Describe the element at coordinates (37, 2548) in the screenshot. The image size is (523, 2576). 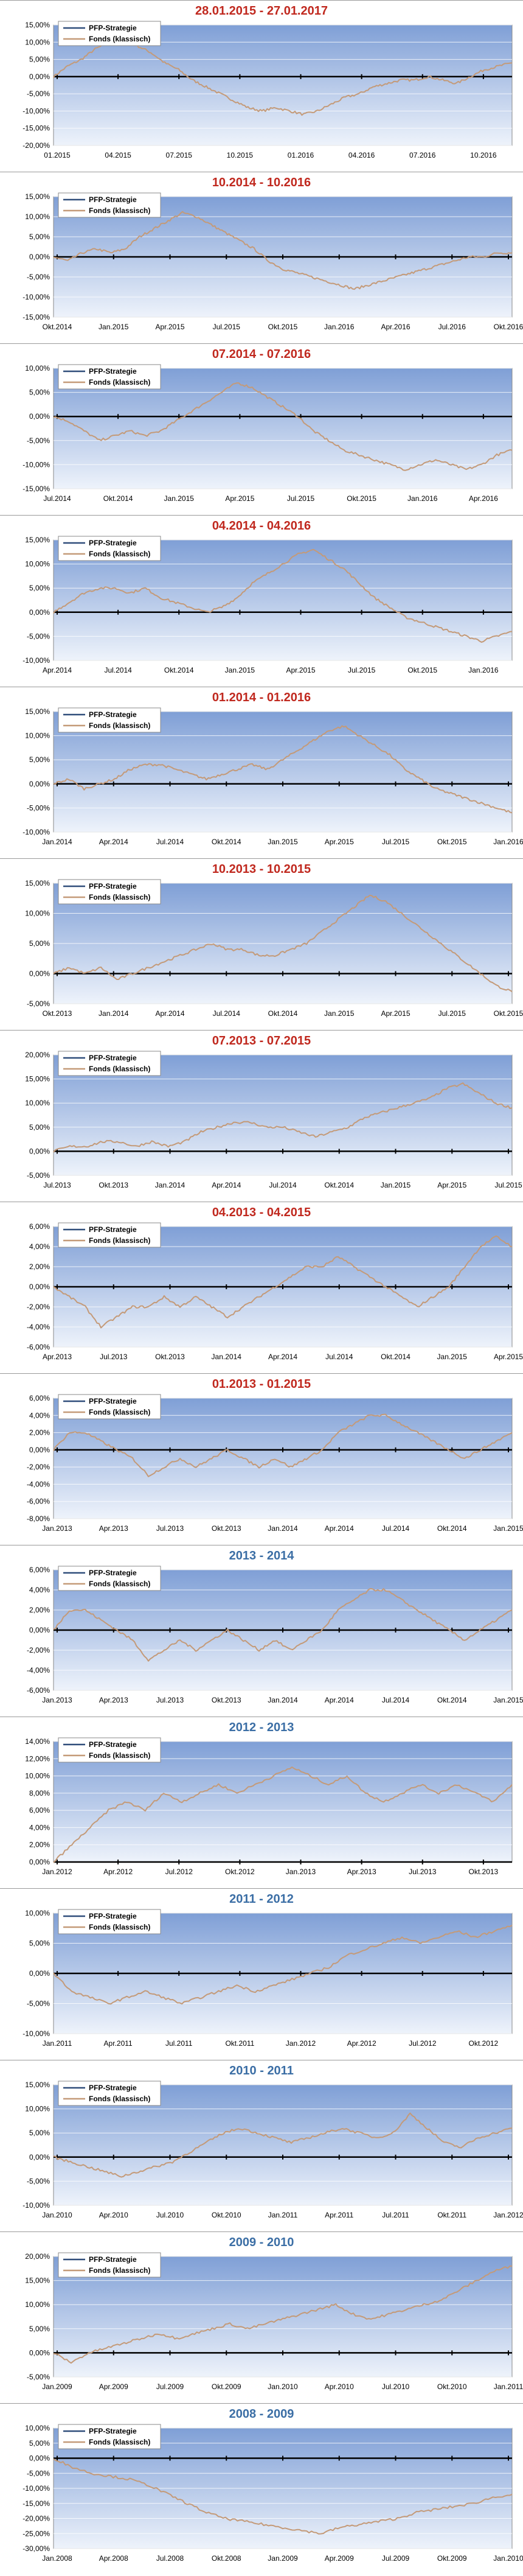
I see `y-tick-label: -30,00%` at that location.